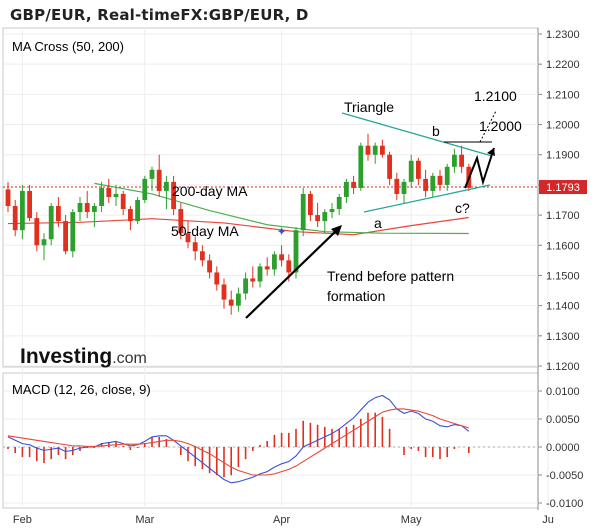 This screenshot has width=597, height=530. I want to click on ma50-line, so click(238, 226).